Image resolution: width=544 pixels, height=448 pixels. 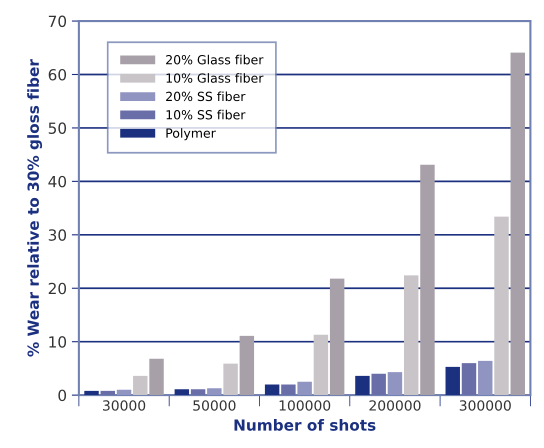 I want to click on y-tick-label: 0, so click(x=62, y=396).